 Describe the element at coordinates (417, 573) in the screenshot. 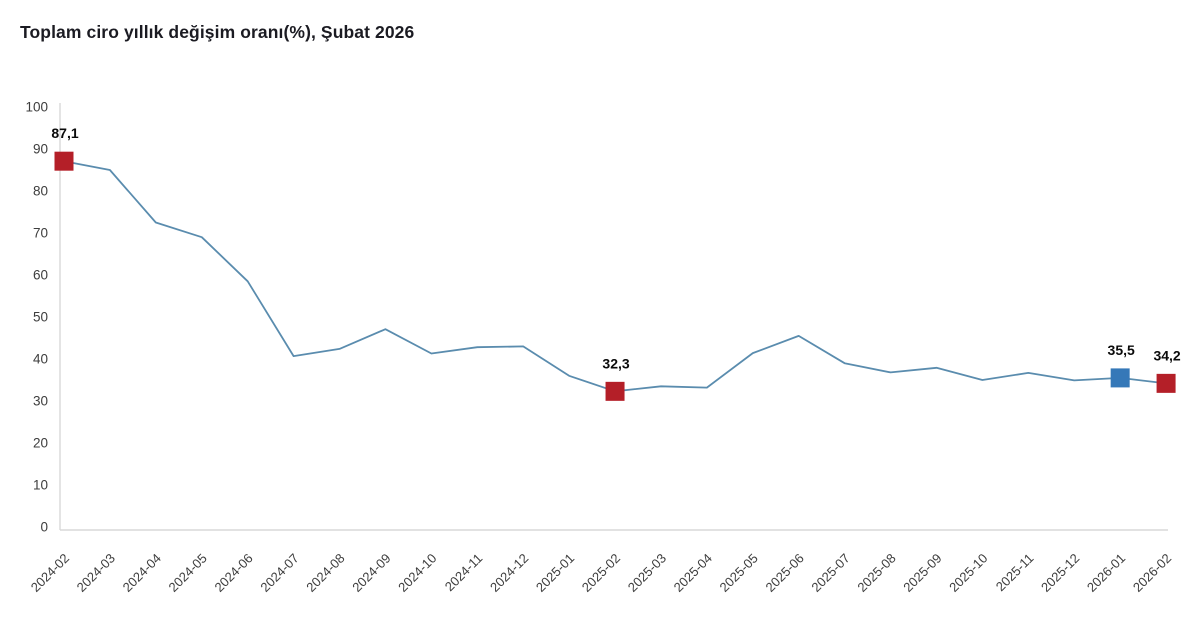

I see `x-axis-tick-label: 2024-10` at that location.